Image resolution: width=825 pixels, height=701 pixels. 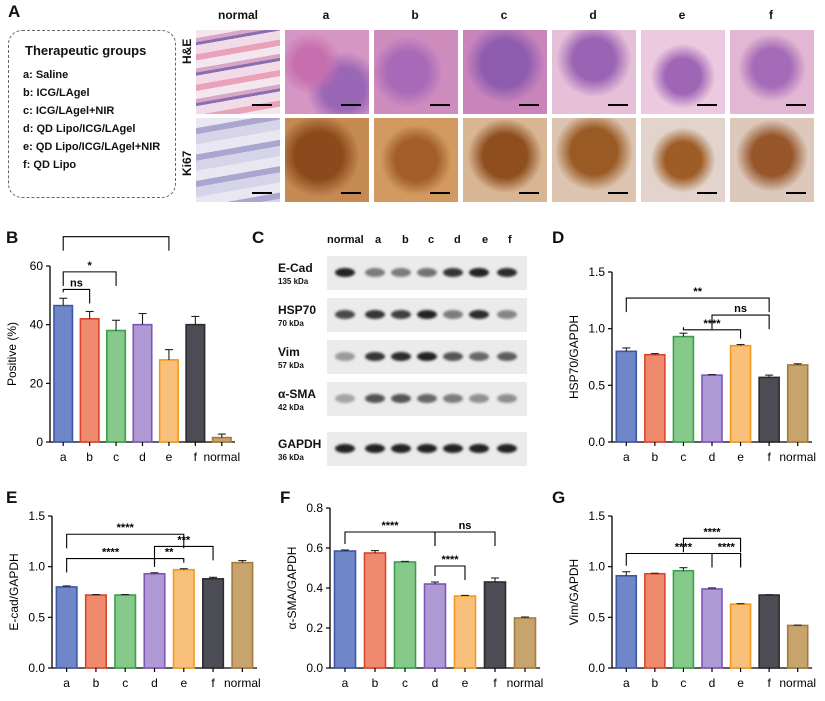 What do you see at coordinates (772, 160) in the screenshot?
I see `ki67-tile-f` at bounding box center [772, 160].